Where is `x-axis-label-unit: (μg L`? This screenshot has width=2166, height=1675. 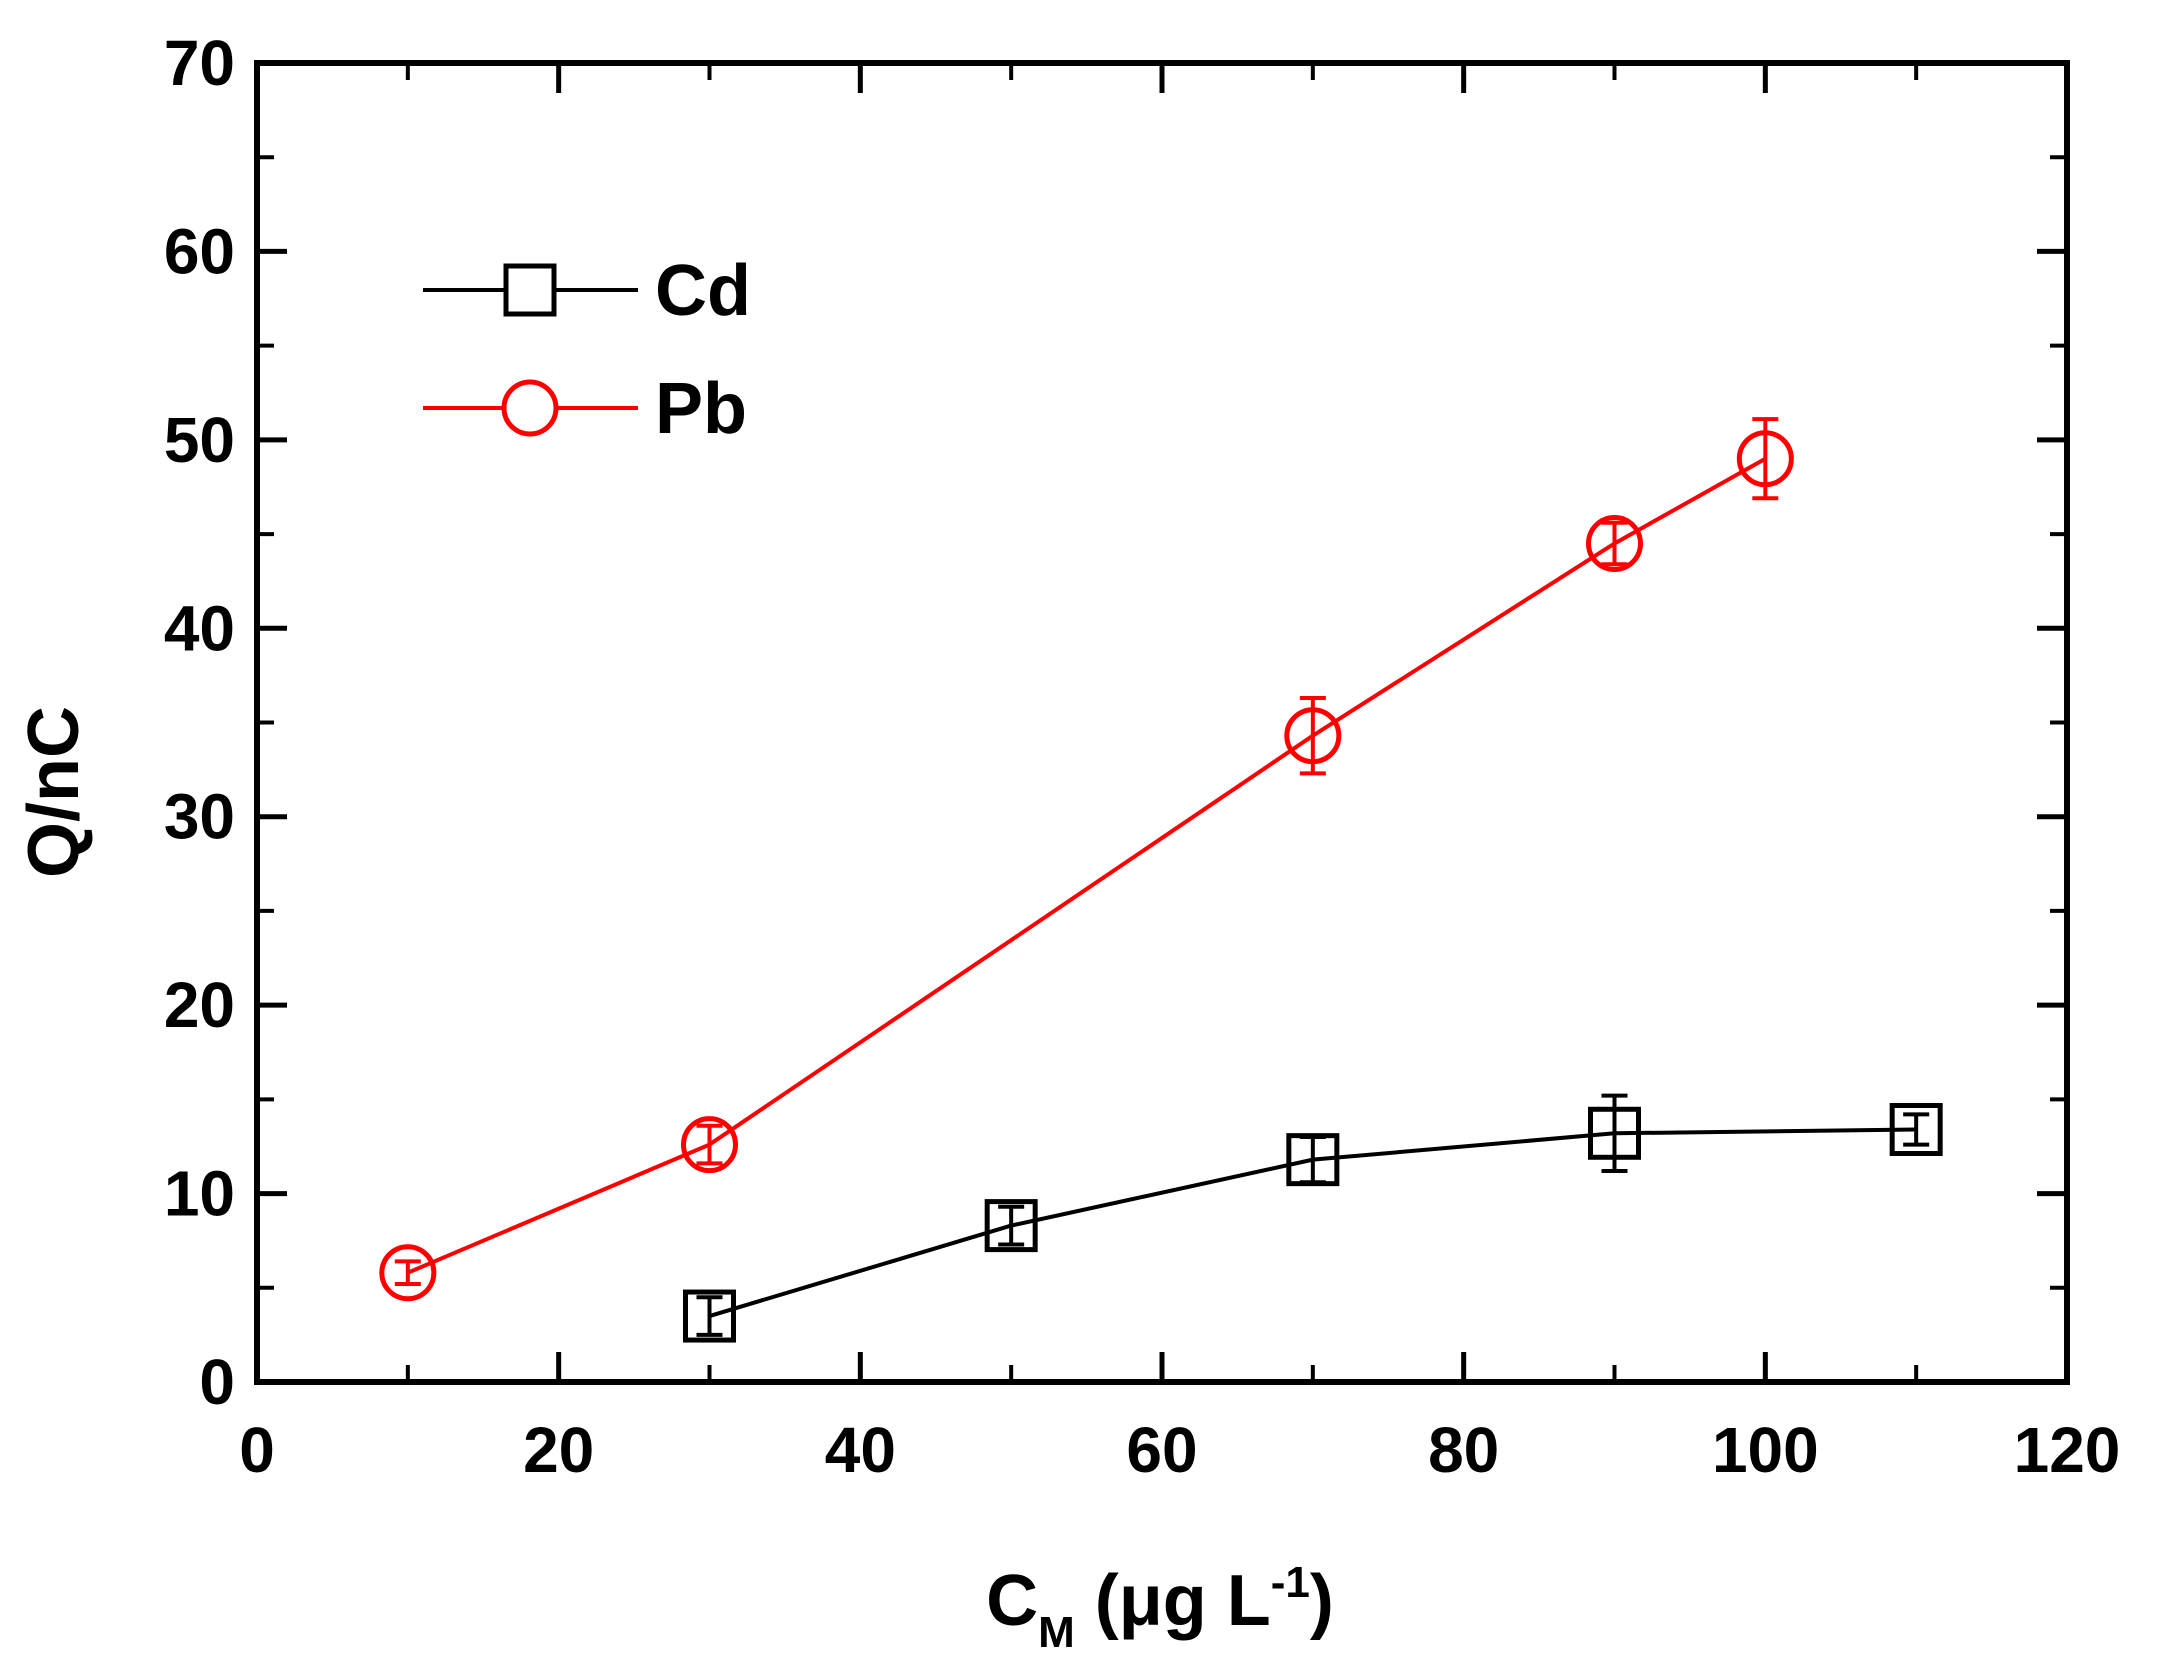
x-axis-label-unit: (μg L is located at coordinates (1173, 1601).